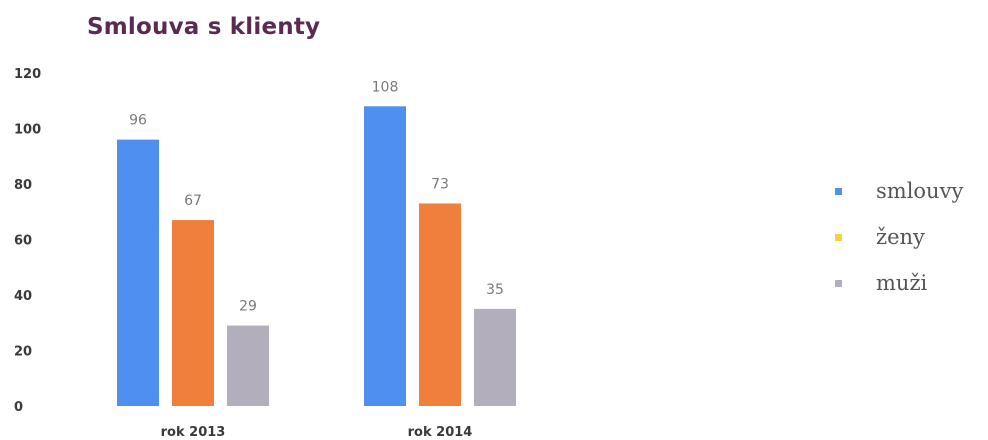  I want to click on legend-label-smlouvy: smlouvy, so click(920, 191).